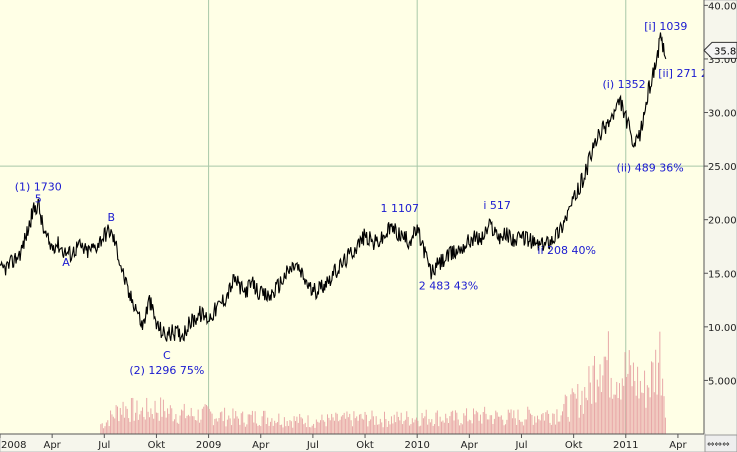 The image size is (737, 452). I want to click on scroll-control-box, so click(720, 443).